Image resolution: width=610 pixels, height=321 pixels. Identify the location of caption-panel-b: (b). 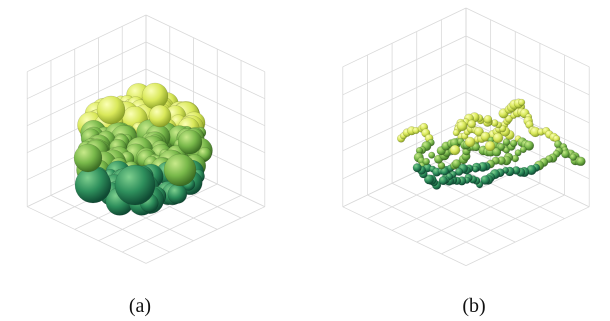
(474, 306).